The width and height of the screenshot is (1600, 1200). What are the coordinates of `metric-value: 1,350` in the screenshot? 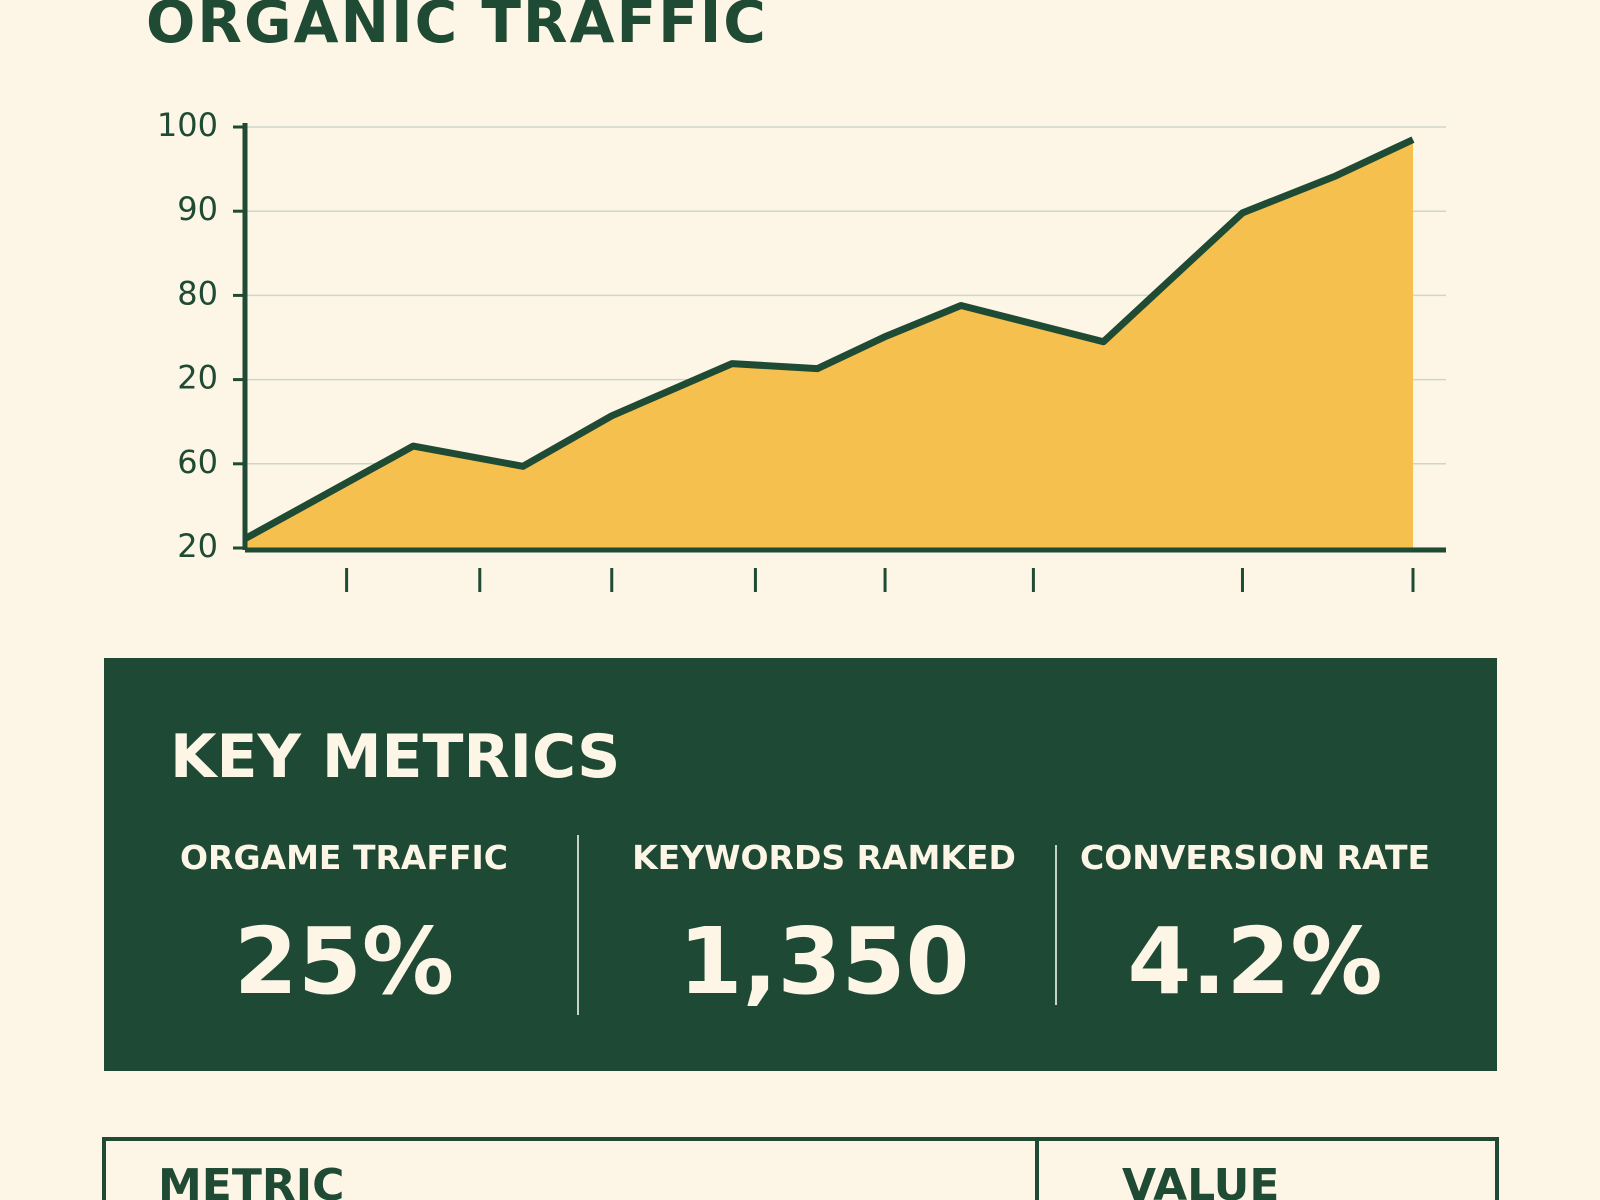 It's located at (823, 961).